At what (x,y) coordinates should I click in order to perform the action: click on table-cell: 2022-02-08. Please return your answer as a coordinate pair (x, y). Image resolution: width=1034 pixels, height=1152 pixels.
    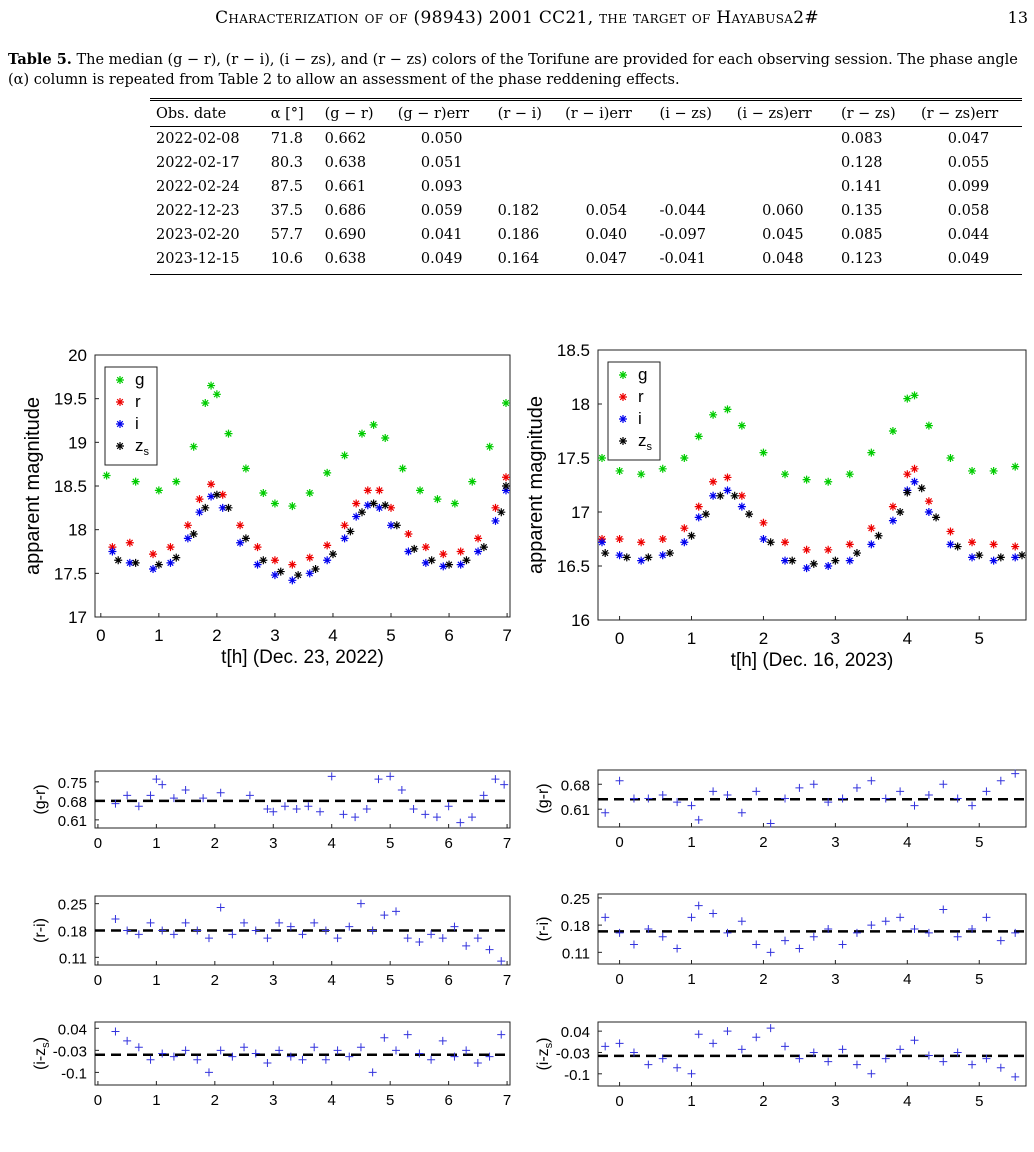
    Looking at the image, I should click on (198, 139).